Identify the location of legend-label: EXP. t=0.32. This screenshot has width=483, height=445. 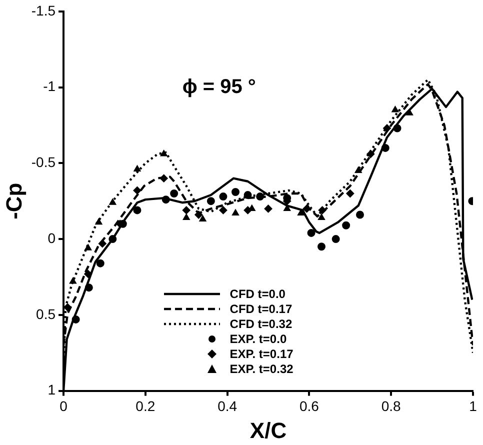
(262, 369).